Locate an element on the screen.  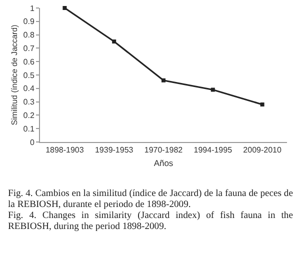
y-tick-label: 0 is located at coordinates (32, 142).